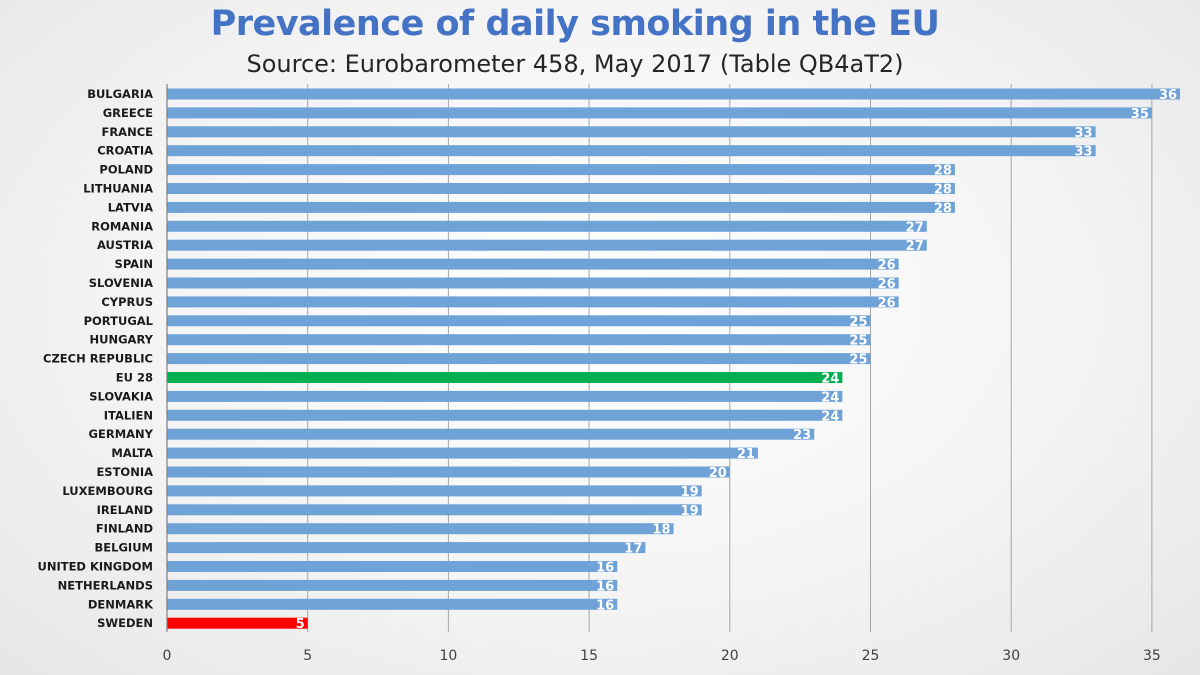  What do you see at coordinates (95, 567) in the screenshot?
I see `category-label: UNITED KINGDOM` at bounding box center [95, 567].